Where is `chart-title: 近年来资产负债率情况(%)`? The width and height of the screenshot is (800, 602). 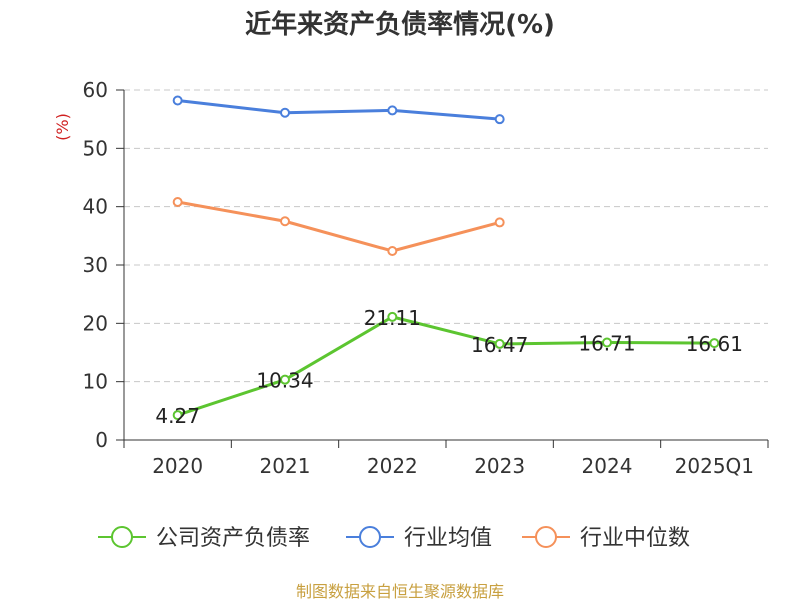
chart-title: 近年来资产负债率情况(%) is located at coordinates (400, 25).